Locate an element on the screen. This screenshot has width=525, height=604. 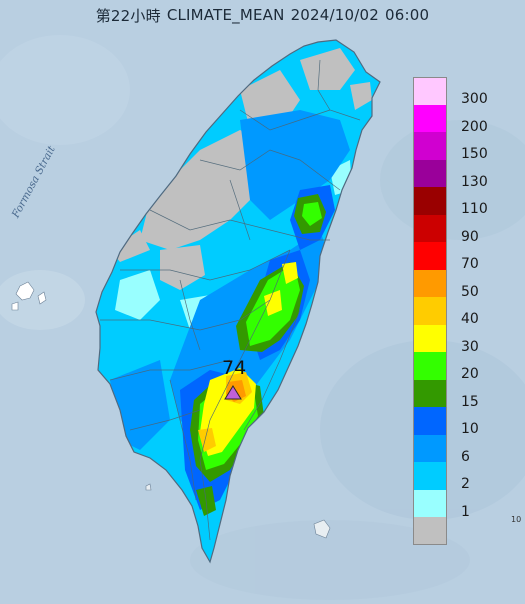
legend-label: 20 is located at coordinates (470, 374).